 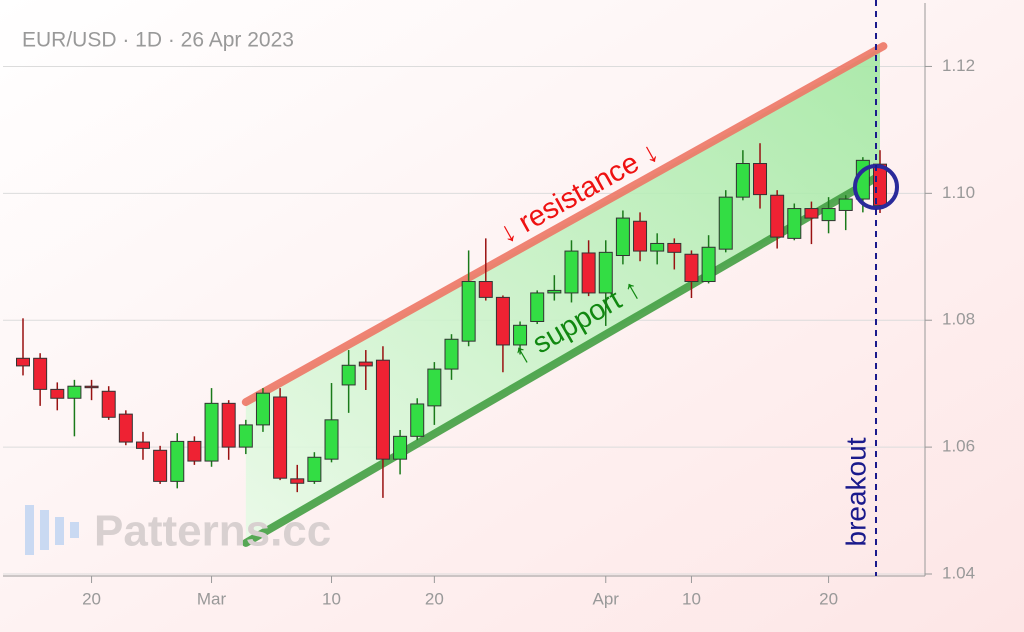 What do you see at coordinates (606, 598) in the screenshot?
I see `x-tick-label: Apr` at bounding box center [606, 598].